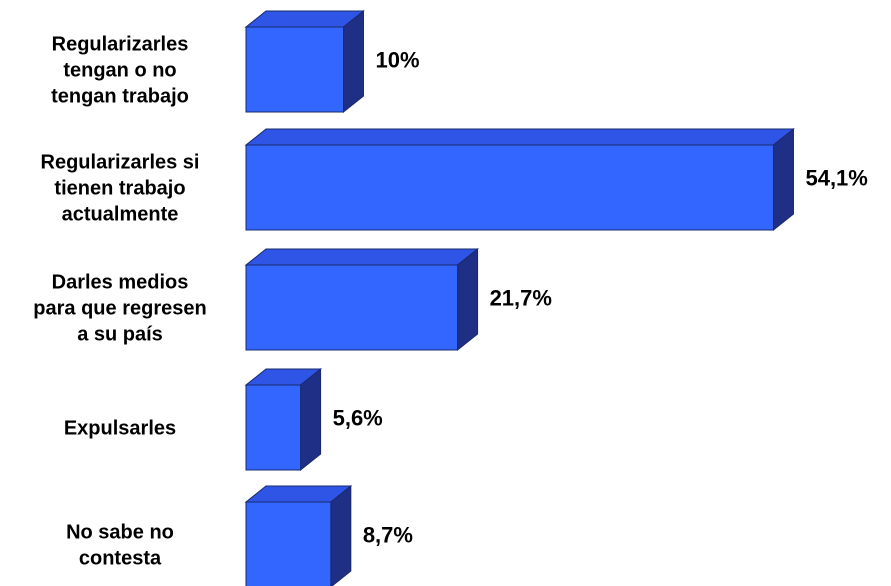  I want to click on category-label-line: tienen trabajo, so click(119, 189).